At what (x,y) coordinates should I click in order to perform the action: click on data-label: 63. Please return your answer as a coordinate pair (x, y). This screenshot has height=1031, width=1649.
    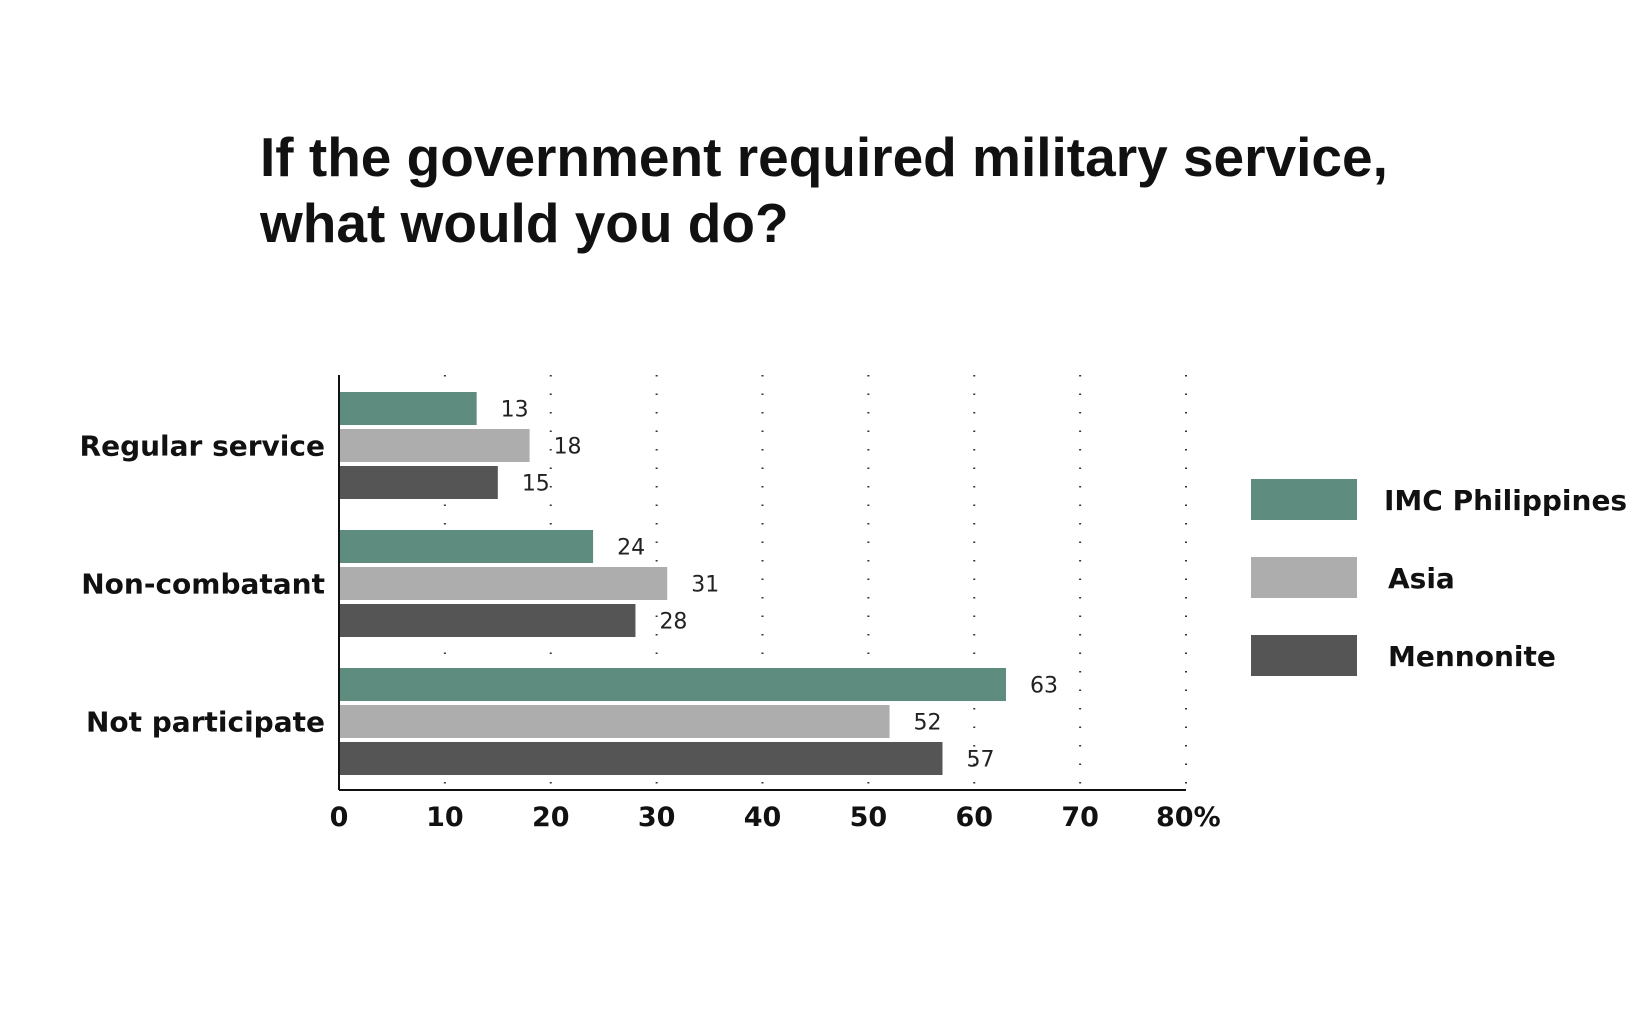
    Looking at the image, I should click on (1044, 686).